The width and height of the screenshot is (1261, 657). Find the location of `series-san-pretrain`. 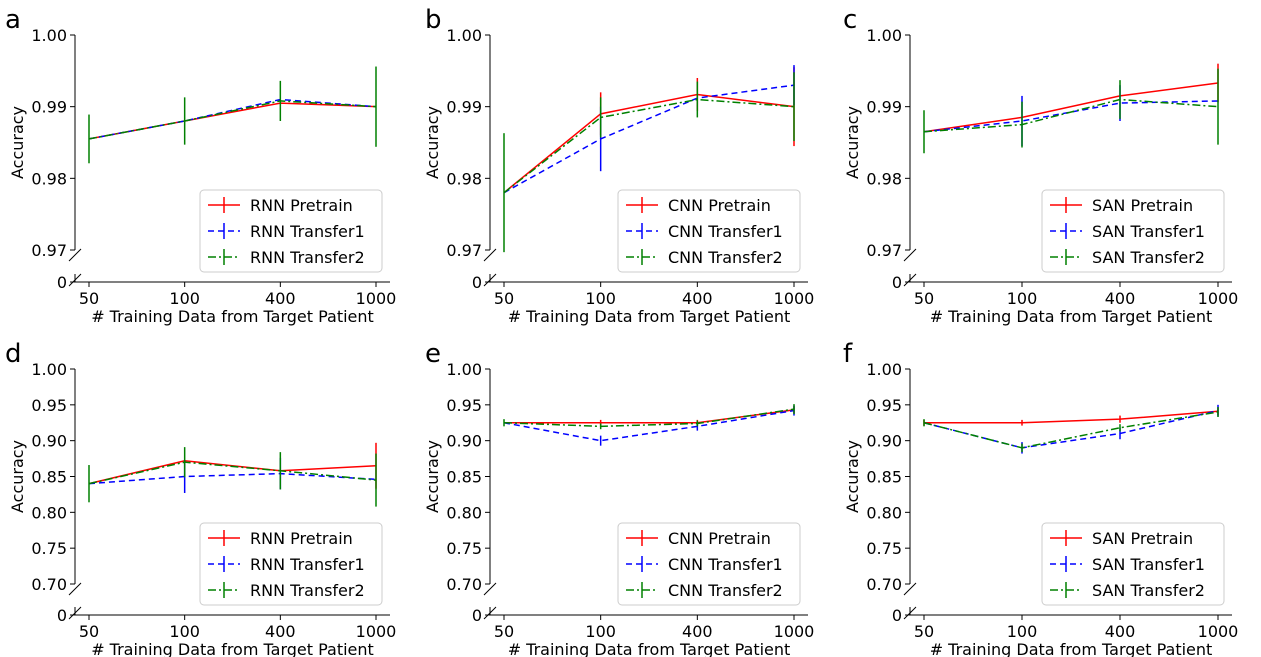

series-san-pretrain is located at coordinates (1071, 416).